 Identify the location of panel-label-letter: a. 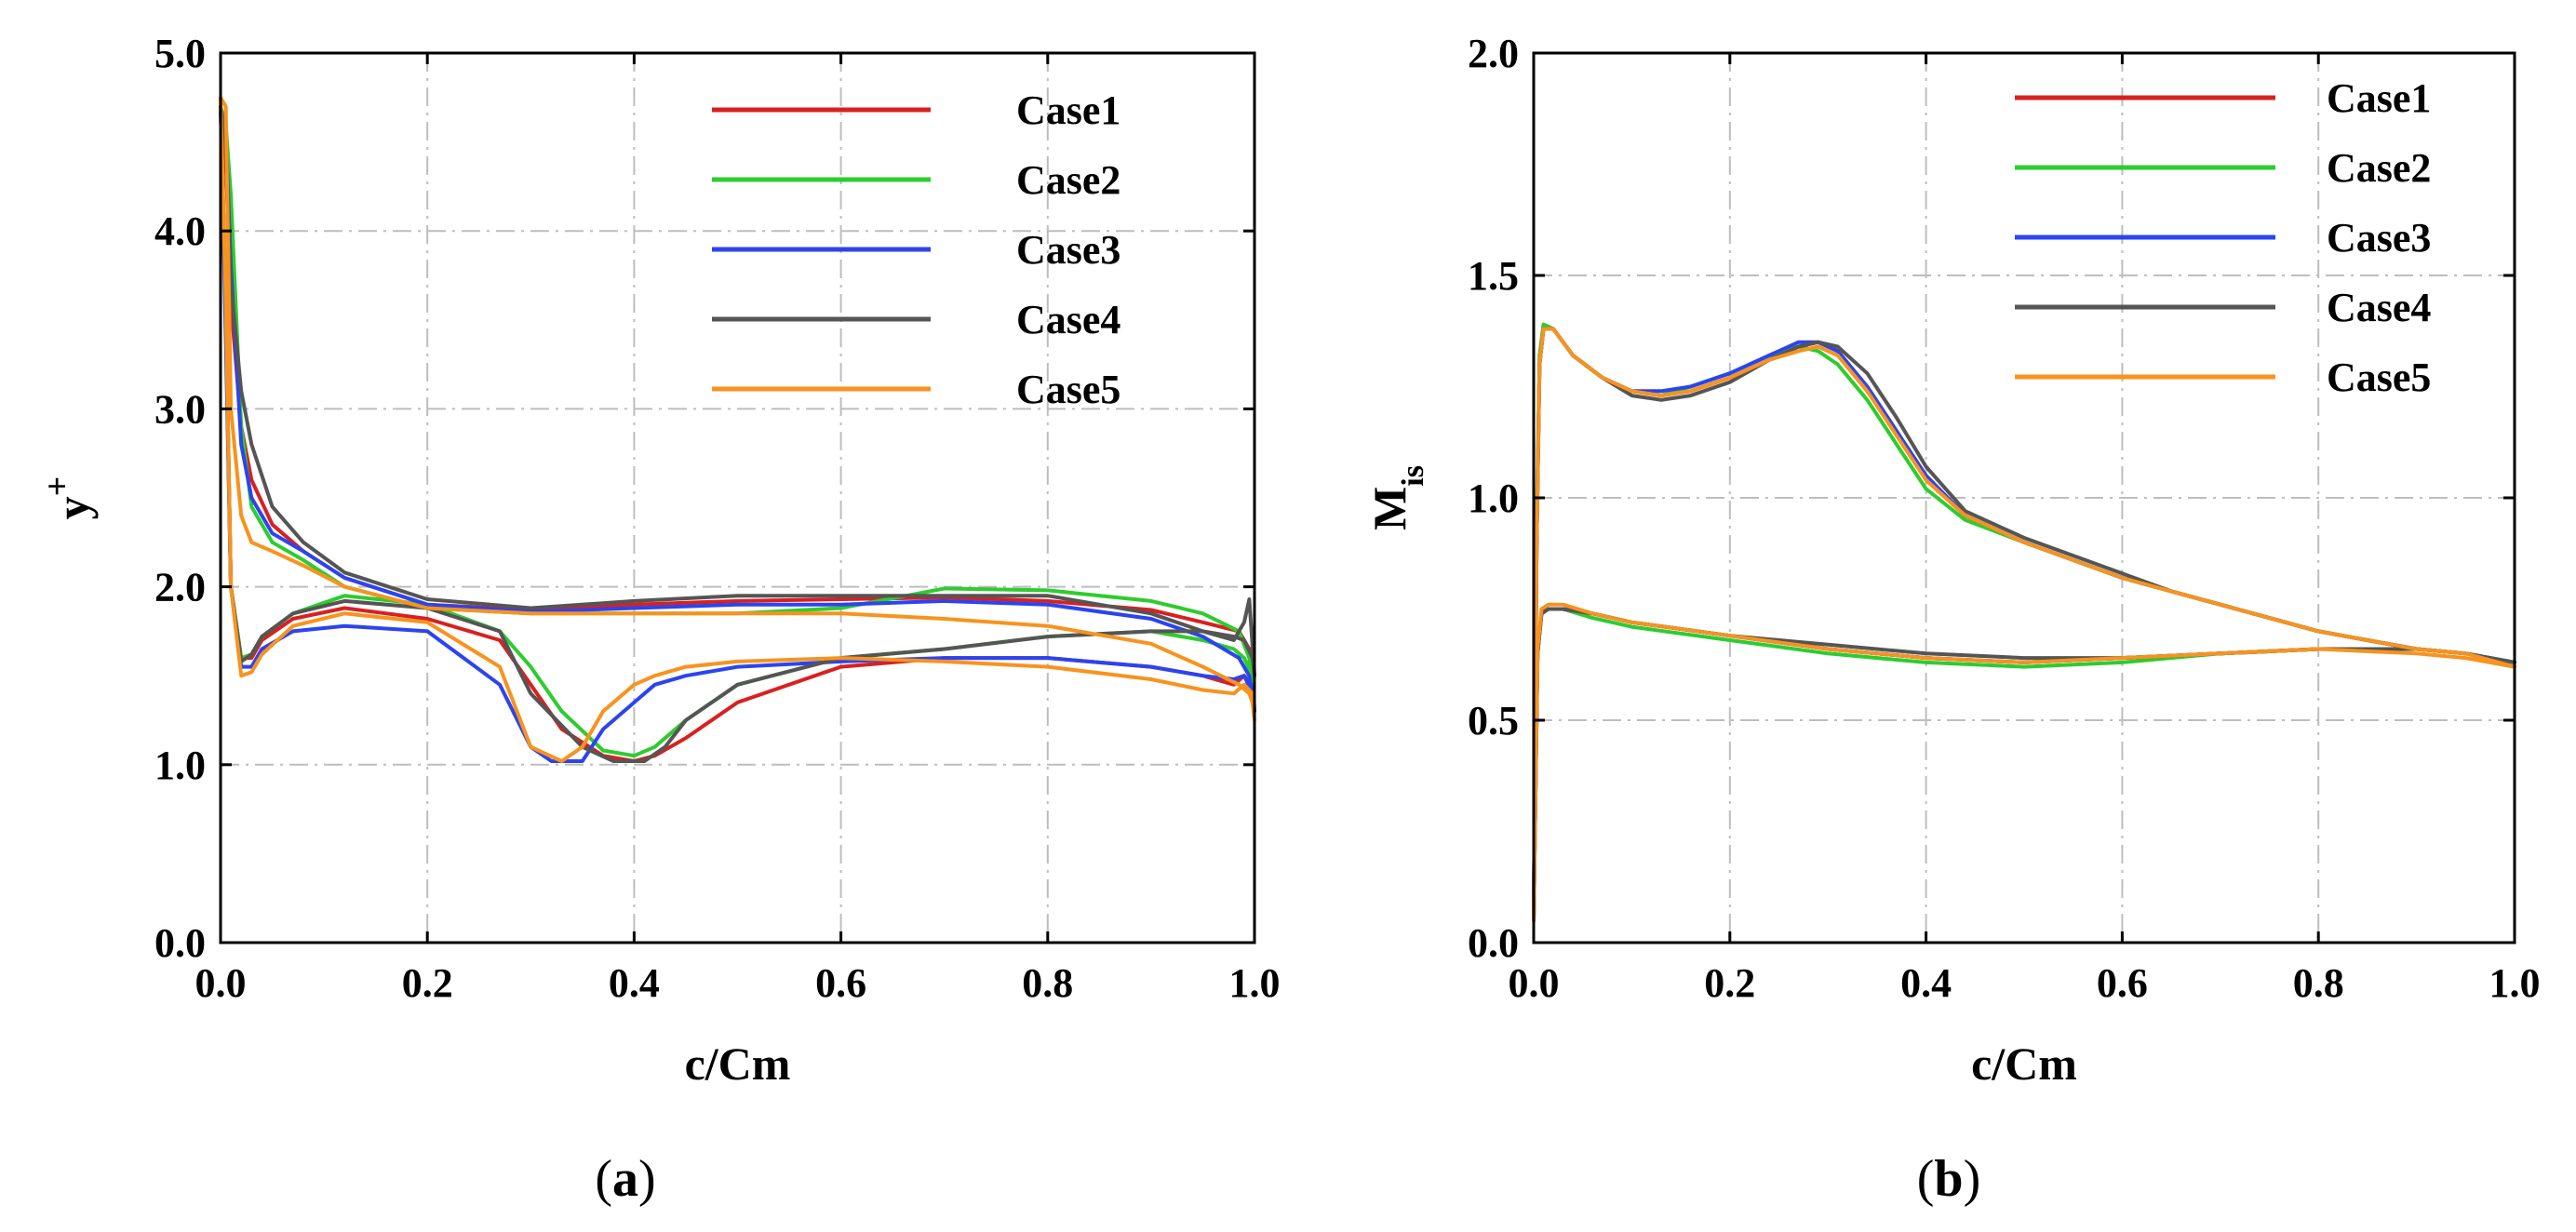
(625, 1179).